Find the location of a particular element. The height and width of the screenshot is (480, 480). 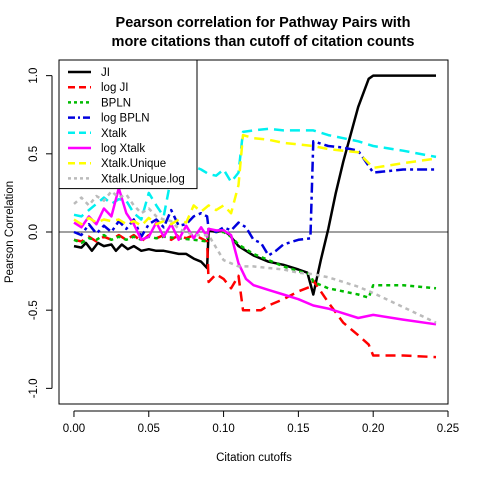

legend-label: log JI is located at coordinates (115, 88).